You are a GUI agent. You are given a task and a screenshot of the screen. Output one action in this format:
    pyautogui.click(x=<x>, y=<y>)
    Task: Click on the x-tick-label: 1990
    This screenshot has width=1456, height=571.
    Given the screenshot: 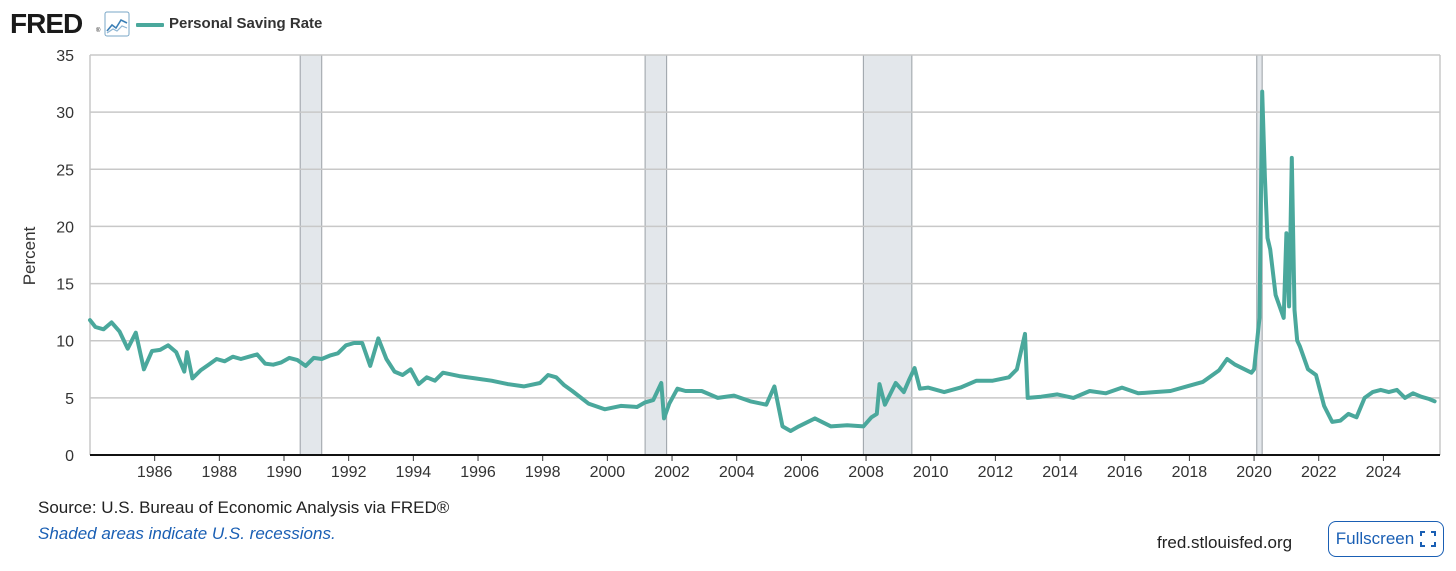 What is the action you would take?
    pyautogui.click(x=284, y=472)
    